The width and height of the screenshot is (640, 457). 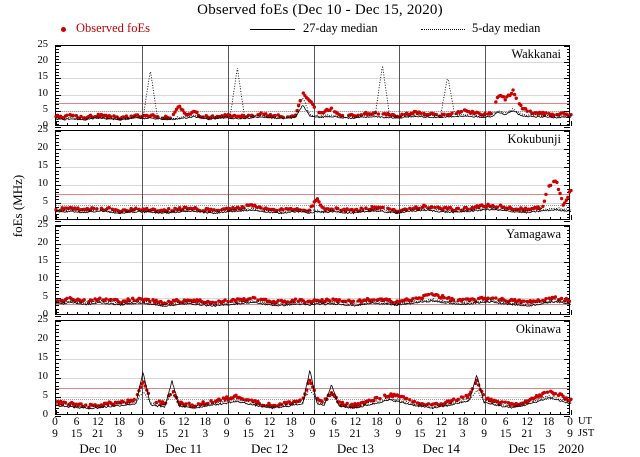 What do you see at coordinates (534, 139) in the screenshot?
I see `station-label-kokubunji: Kokubunji` at bounding box center [534, 139].